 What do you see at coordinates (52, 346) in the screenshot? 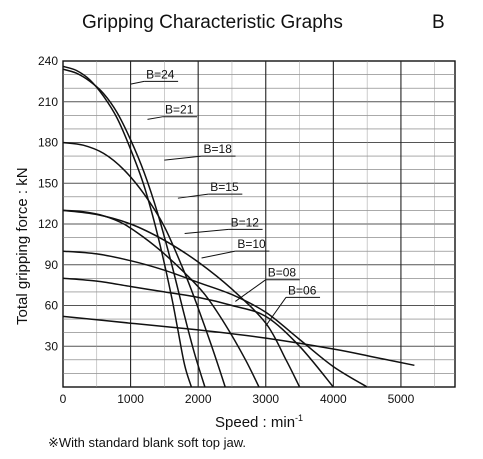
I see `y-tick-label: 30` at bounding box center [52, 346].